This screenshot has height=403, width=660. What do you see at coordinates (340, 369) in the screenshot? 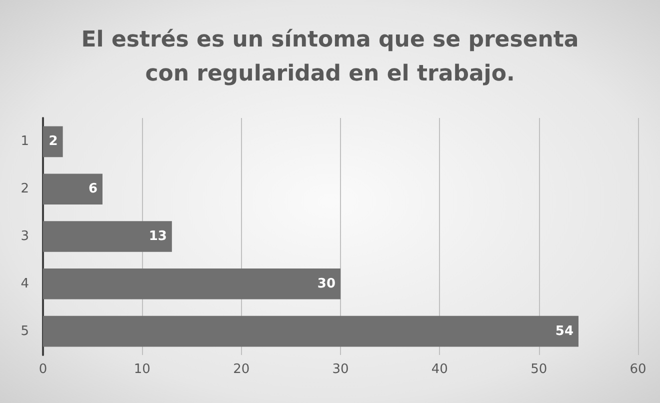
I see `x-tick-label: 30` at bounding box center [340, 369].